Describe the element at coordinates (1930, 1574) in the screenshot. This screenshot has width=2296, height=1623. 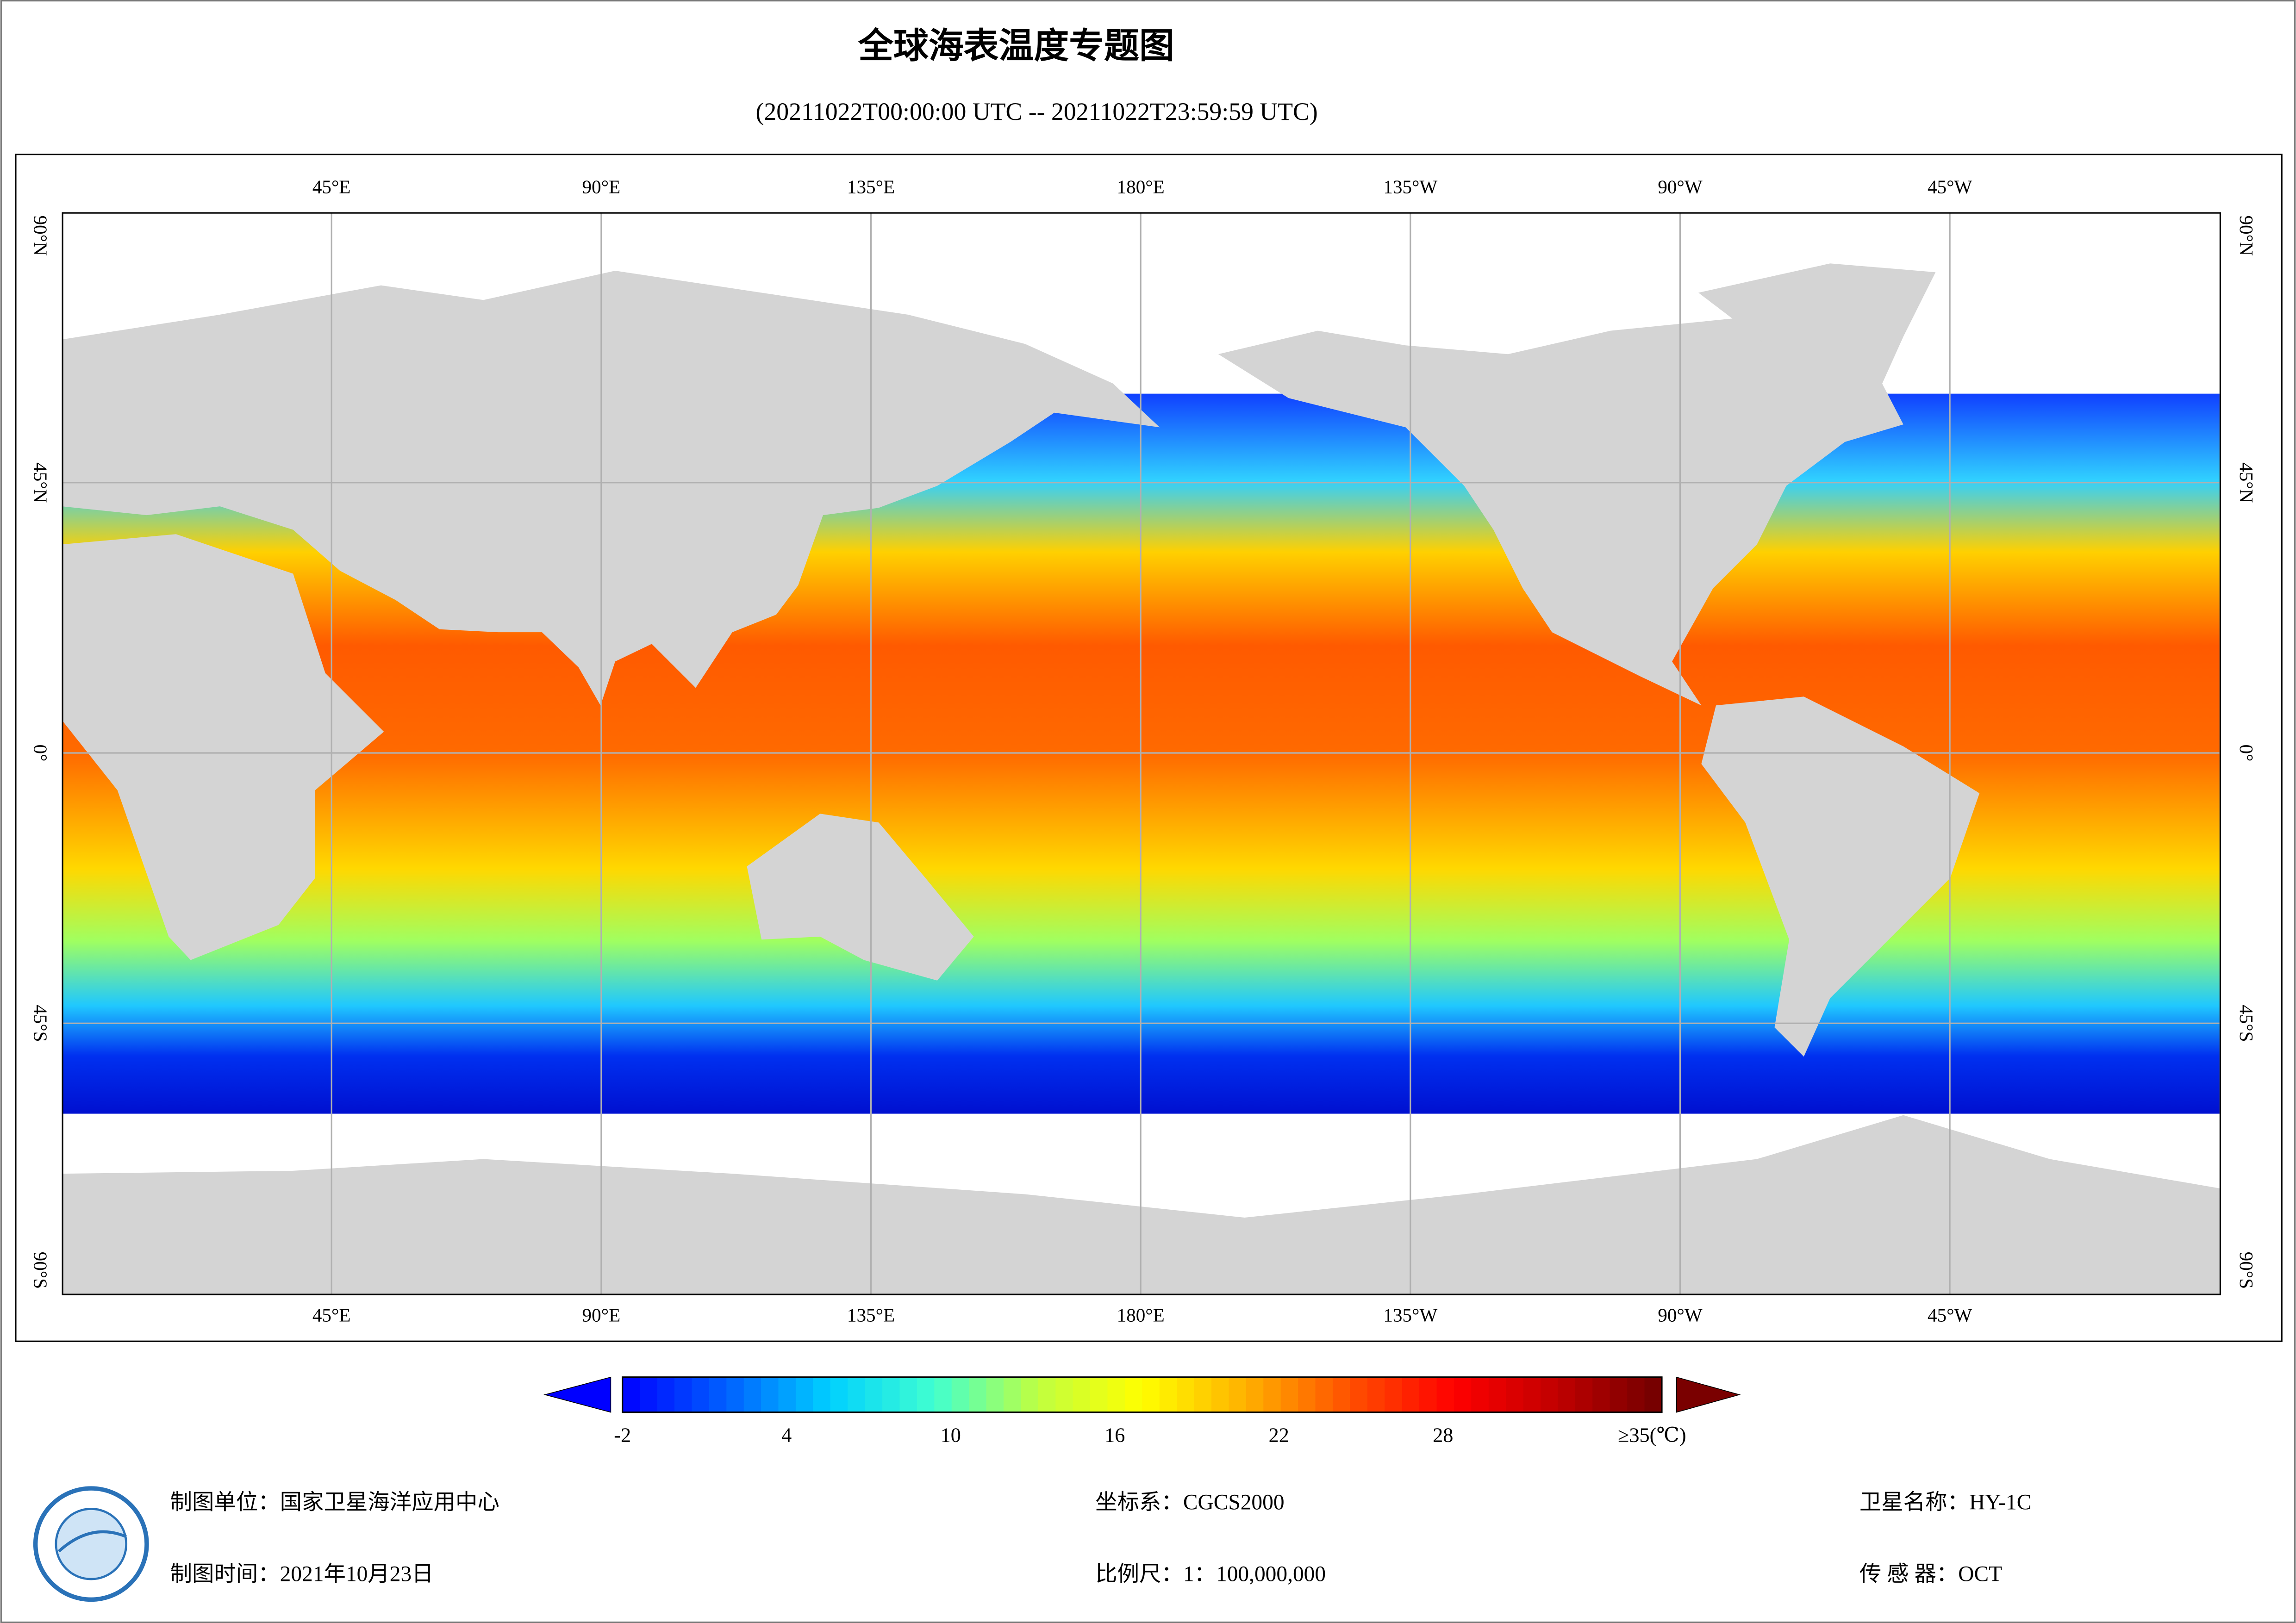
I see `footer-sensor: 传 感 器：OCT` at that location.